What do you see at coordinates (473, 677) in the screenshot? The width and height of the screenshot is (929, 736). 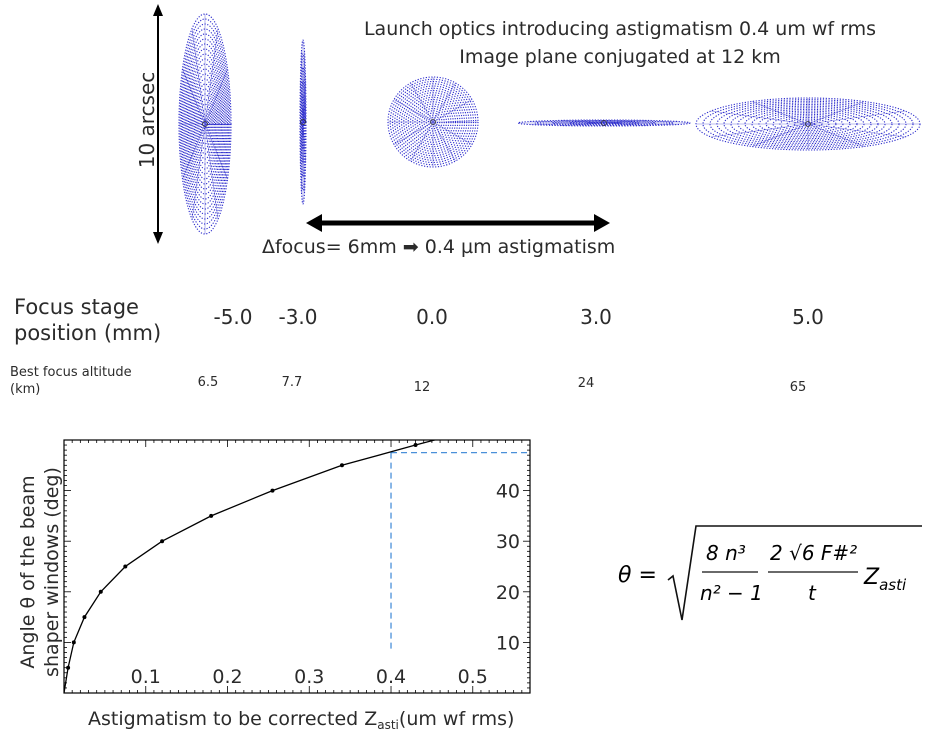 I see `x-tick-label: 0.5` at bounding box center [473, 677].